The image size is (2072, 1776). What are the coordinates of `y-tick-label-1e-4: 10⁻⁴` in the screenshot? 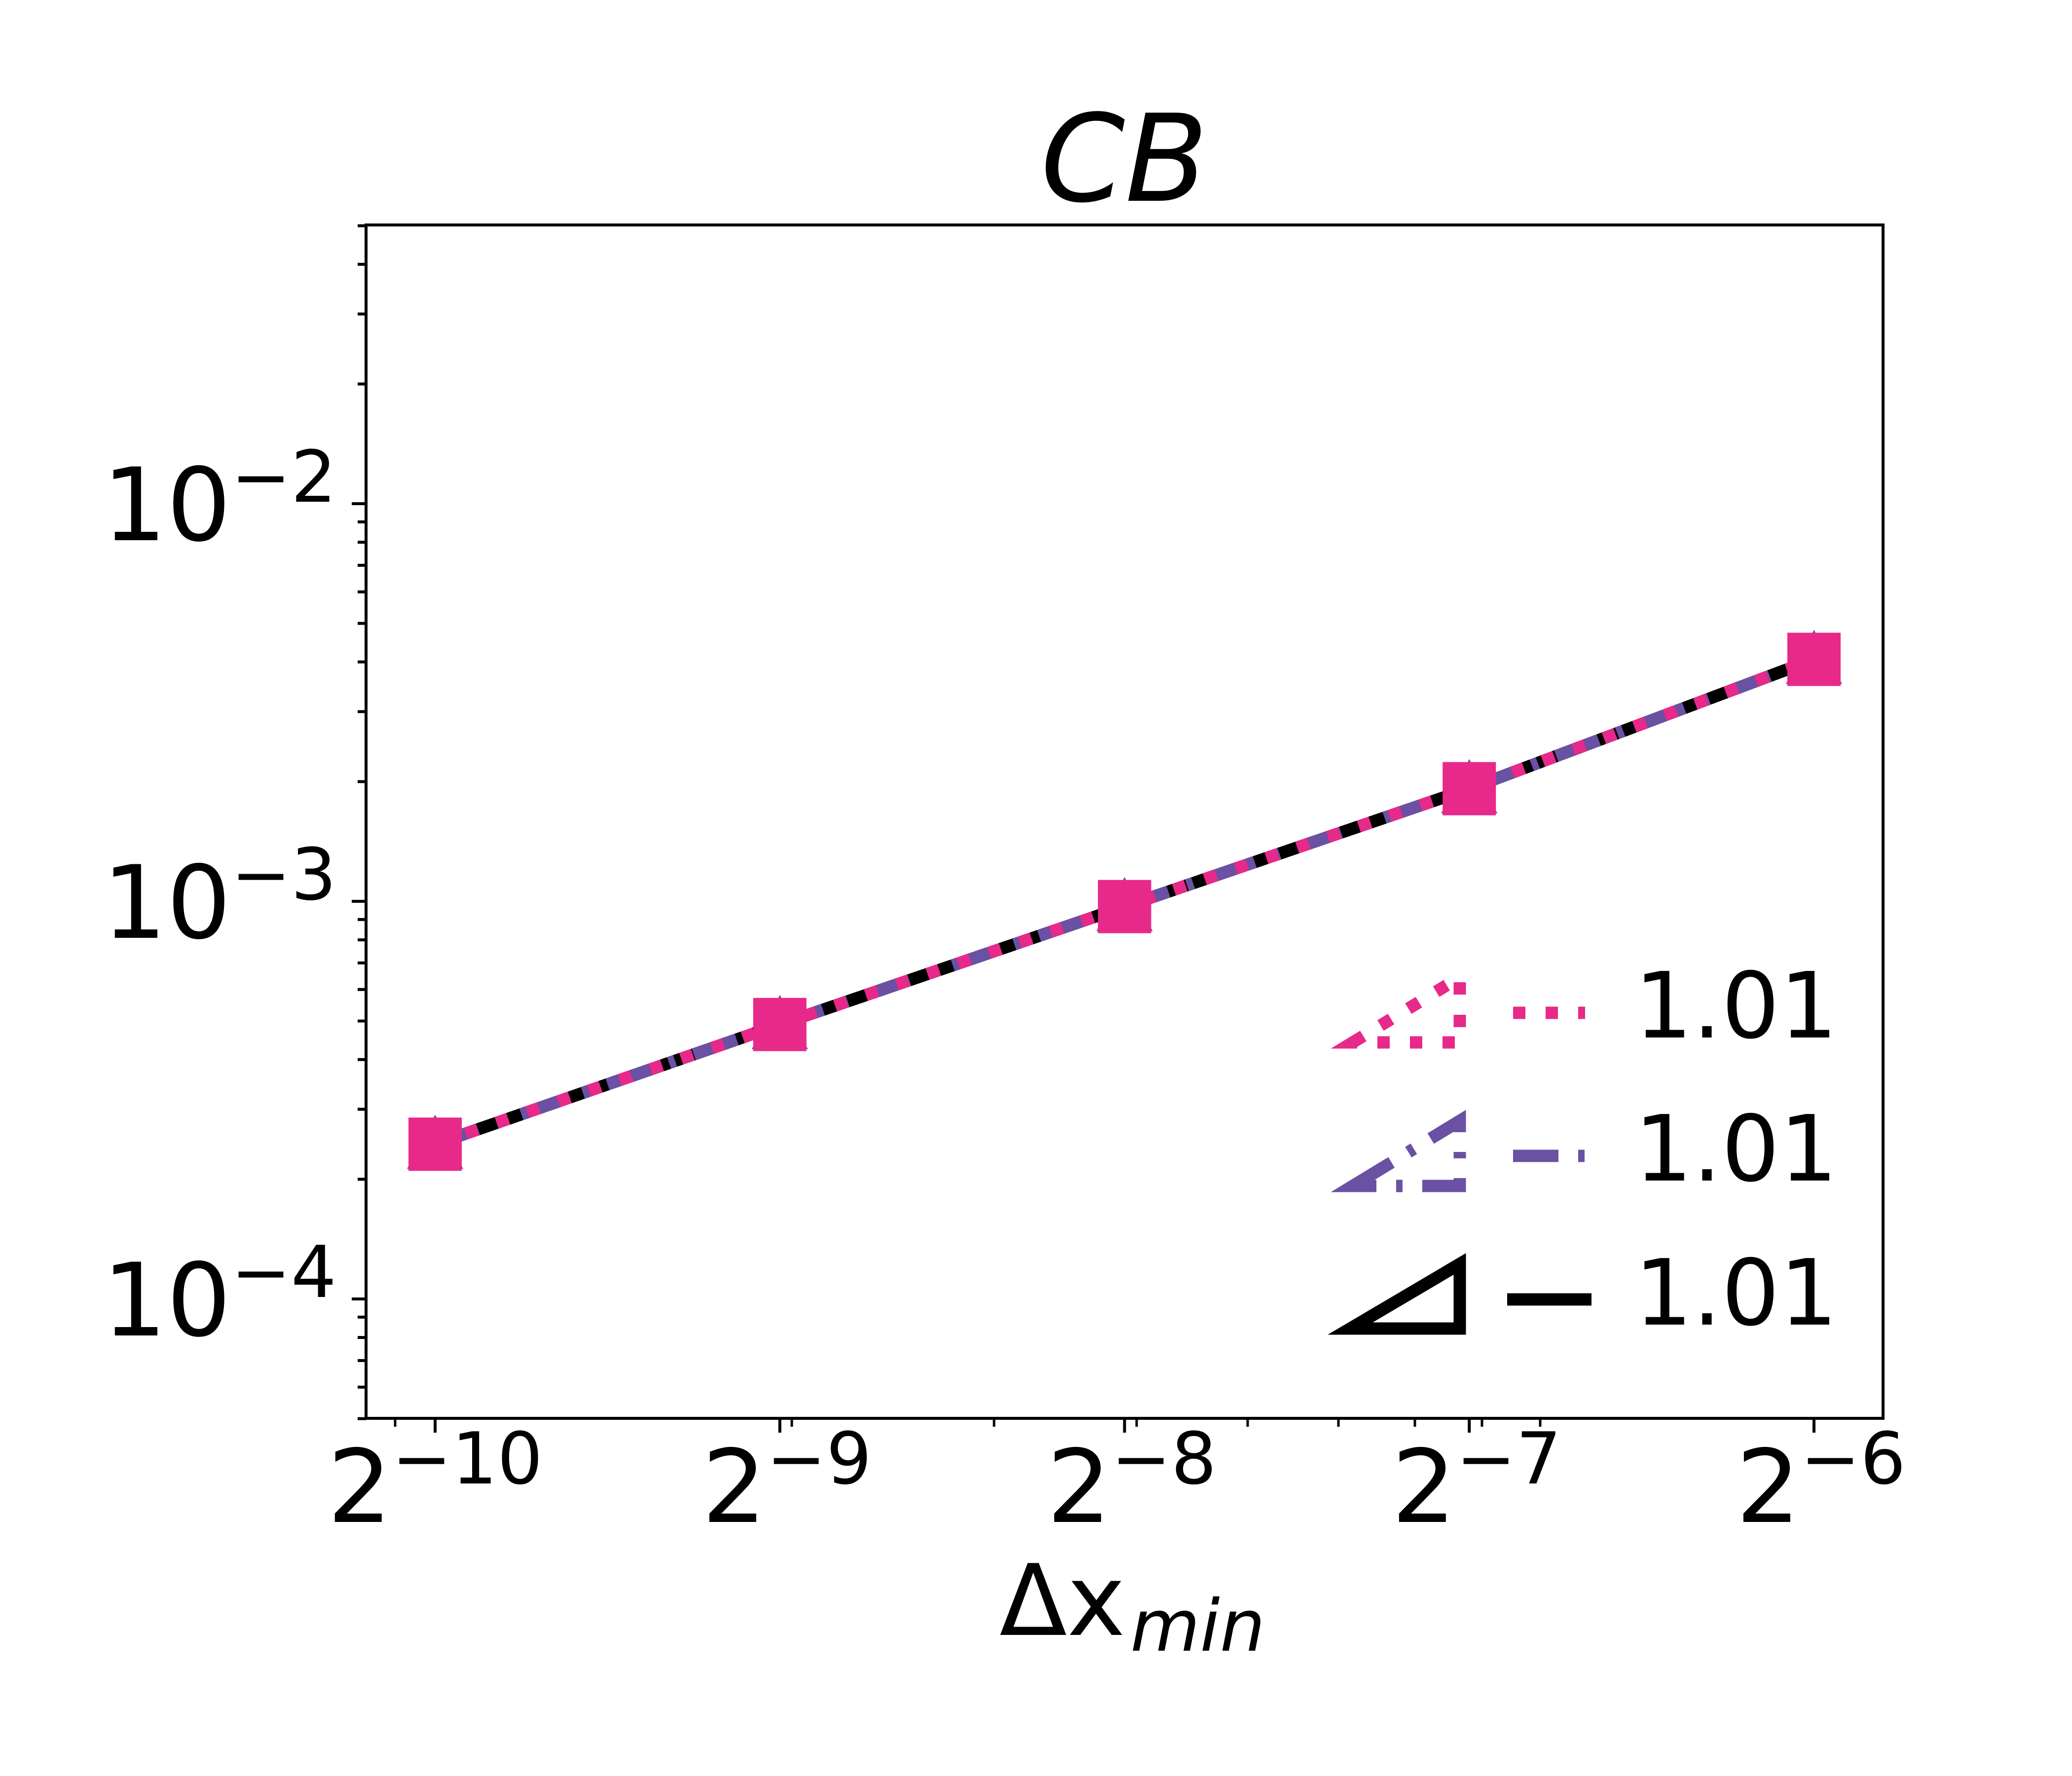 It's located at (219, 1296).